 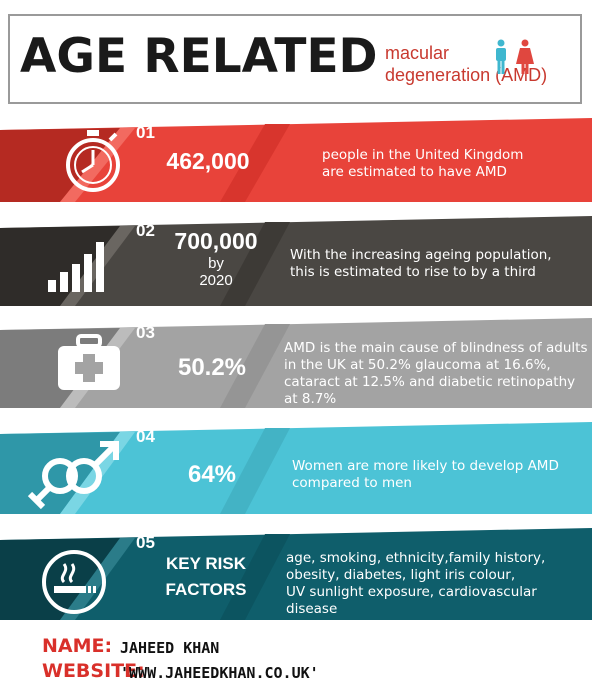 What do you see at coordinates (417, 53) in the screenshot?
I see `subtitle-line-1: macular` at bounding box center [417, 53].